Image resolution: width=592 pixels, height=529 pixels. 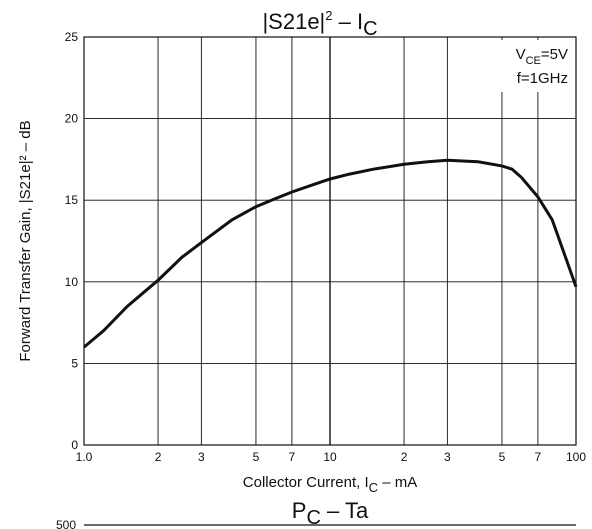 What do you see at coordinates (72, 119) in the screenshot?
I see `y-tick-label: 20` at bounding box center [72, 119].